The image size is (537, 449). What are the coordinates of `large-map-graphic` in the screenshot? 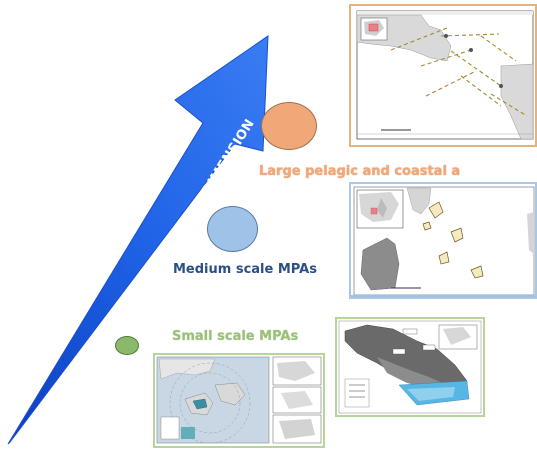 It's located at (445, 75).